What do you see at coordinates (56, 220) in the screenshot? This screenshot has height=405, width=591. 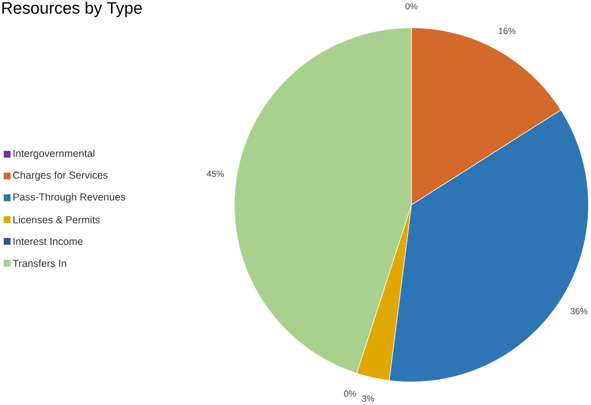 I see `legend-label: Licenses & Permits` at bounding box center [56, 220].